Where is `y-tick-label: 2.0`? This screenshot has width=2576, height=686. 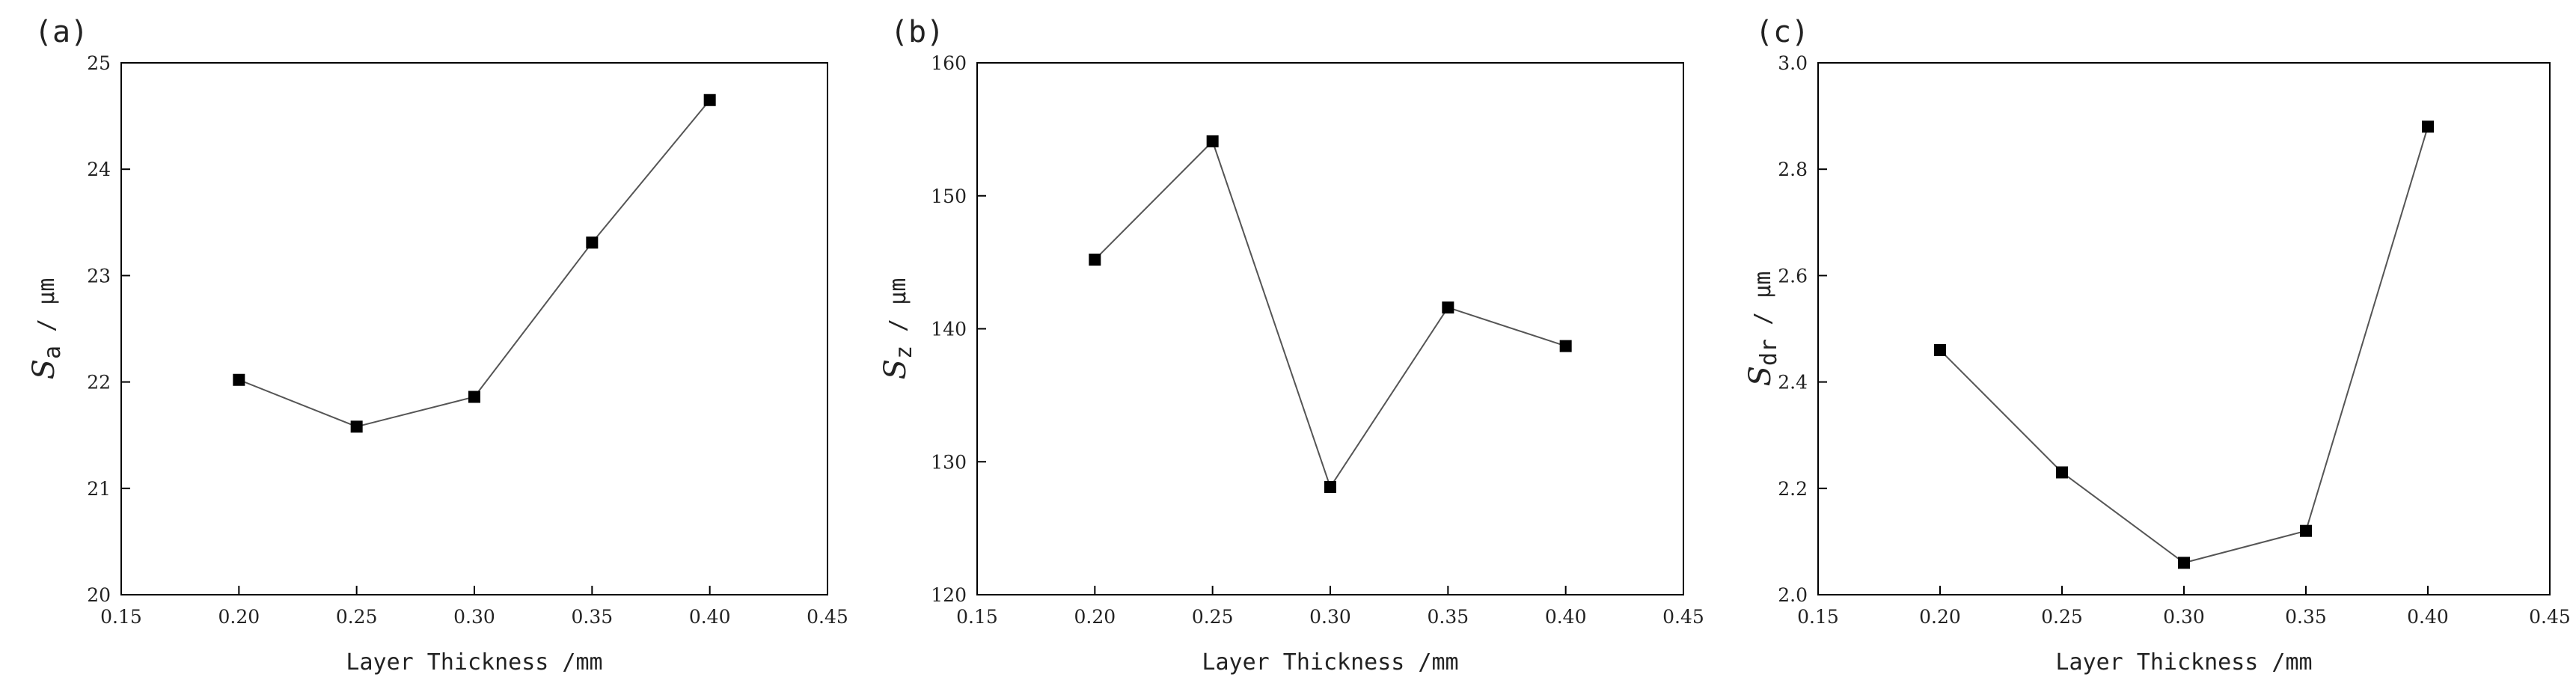
y-tick-label: 2.0 is located at coordinates (1793, 595).